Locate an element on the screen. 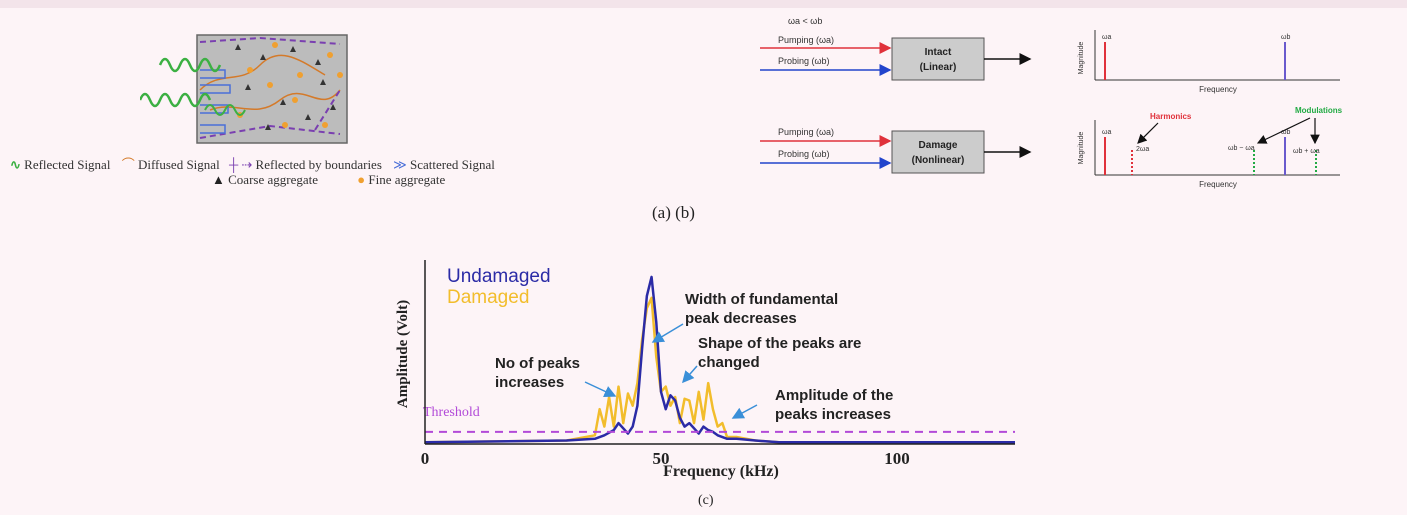 The height and width of the screenshot is (515, 1407). frequency-label-bottom: Frequency is located at coordinates (1218, 184).